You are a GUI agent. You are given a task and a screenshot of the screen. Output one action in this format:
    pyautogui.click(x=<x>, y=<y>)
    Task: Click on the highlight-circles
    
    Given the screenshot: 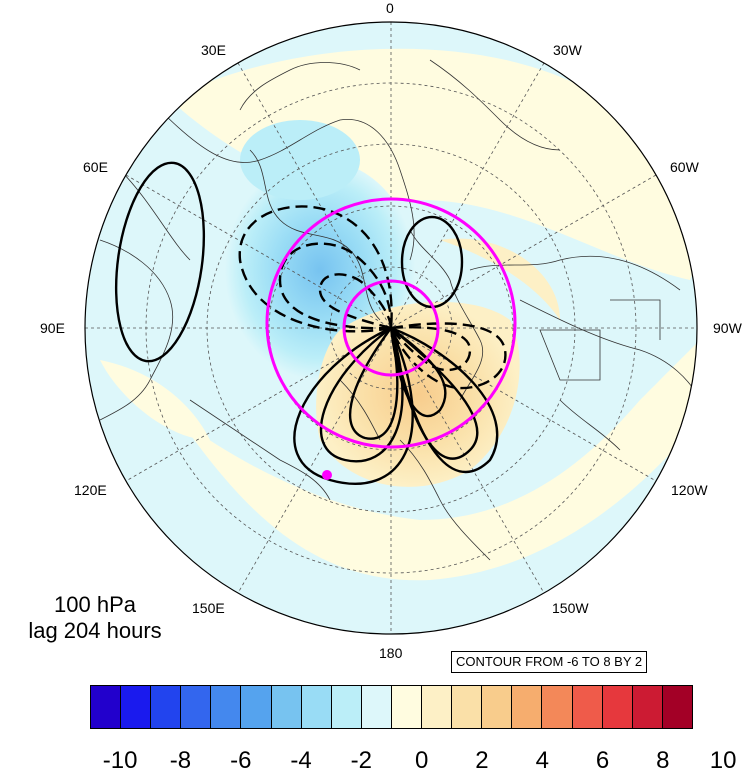 What is the action you would take?
    pyautogui.click(x=391, y=323)
    